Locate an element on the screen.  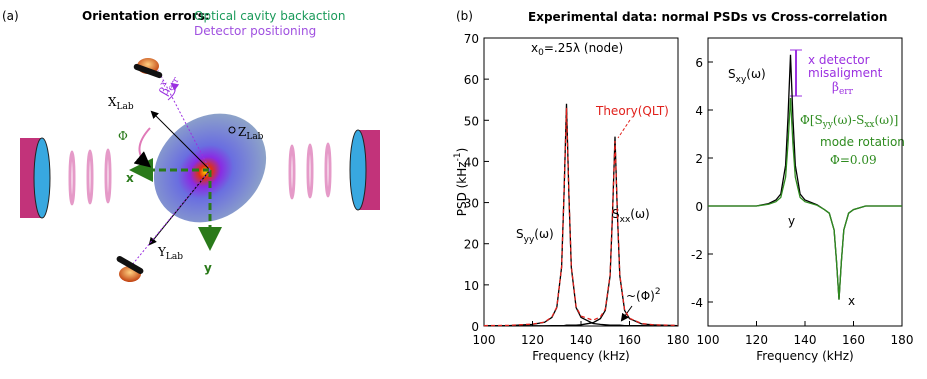
standing-wave is located at coordinates (200, 174).